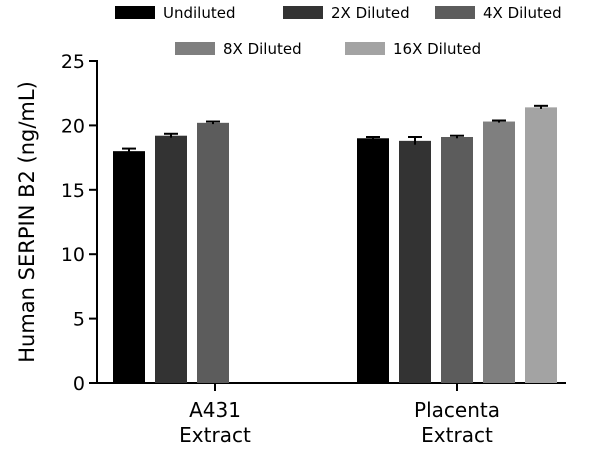 The width and height of the screenshot is (591, 453). Describe the element at coordinates (199, 13) in the screenshot. I see `legend-label: Undiluted` at that location.